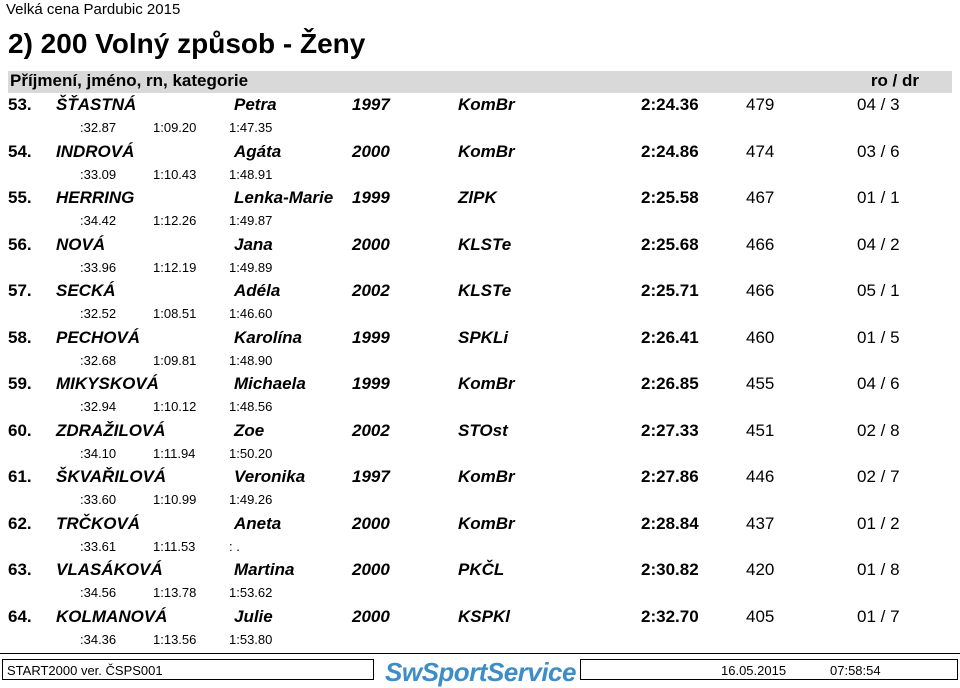  Describe the element at coordinates (109, 569) in the screenshot. I see `surname: VLASÁKOVÁ` at that location.